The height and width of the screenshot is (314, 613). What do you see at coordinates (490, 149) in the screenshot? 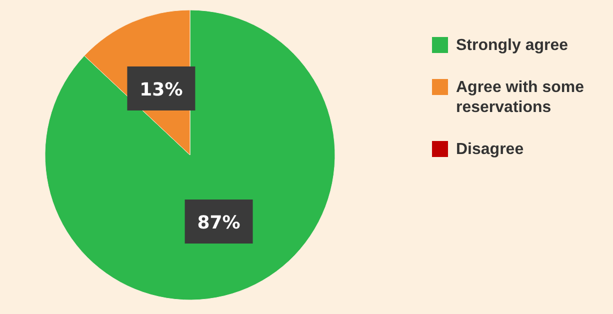
I see `legend-label: Disagree` at bounding box center [490, 149].